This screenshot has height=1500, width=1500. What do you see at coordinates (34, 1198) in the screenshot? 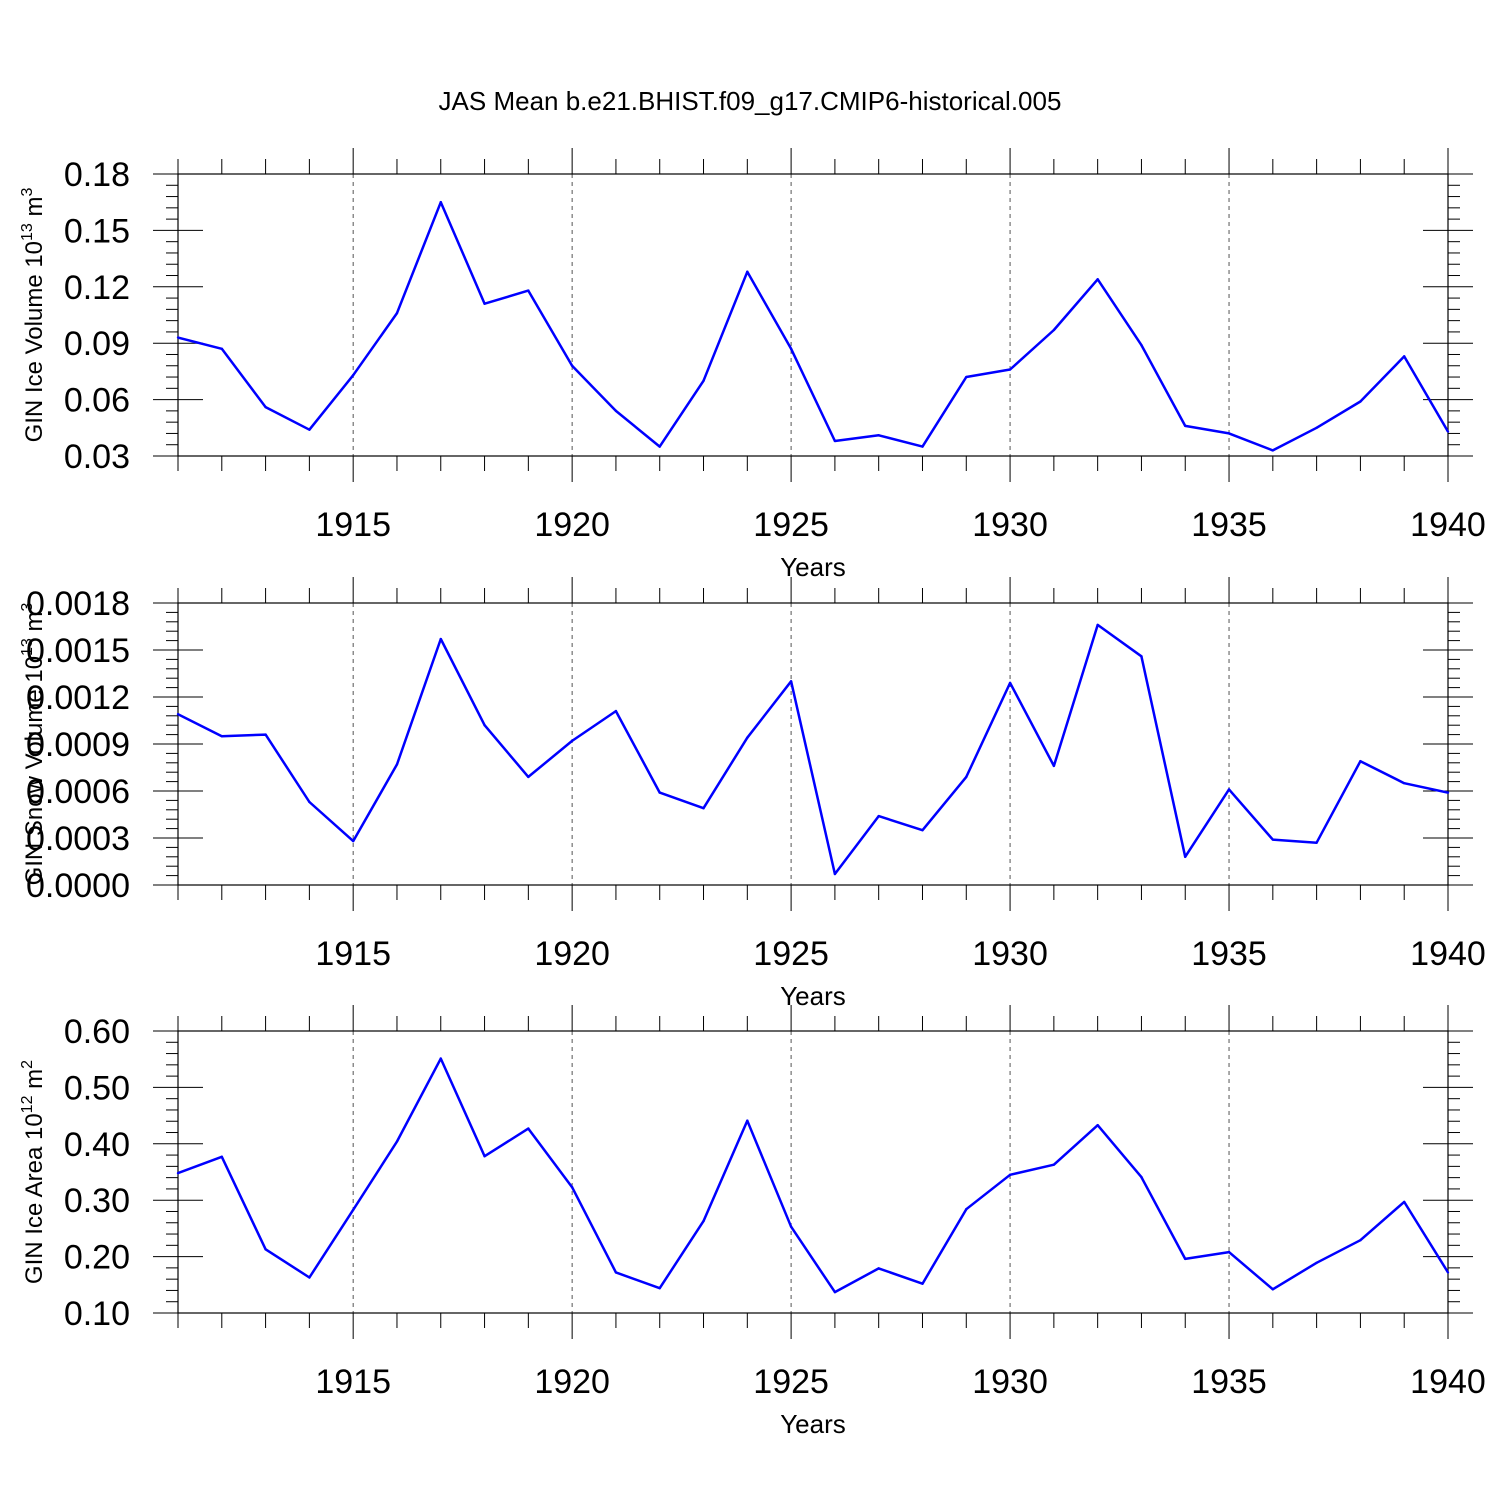
I see `y-axis-label-prefix: GIN Ice Area 10` at bounding box center [34, 1198].